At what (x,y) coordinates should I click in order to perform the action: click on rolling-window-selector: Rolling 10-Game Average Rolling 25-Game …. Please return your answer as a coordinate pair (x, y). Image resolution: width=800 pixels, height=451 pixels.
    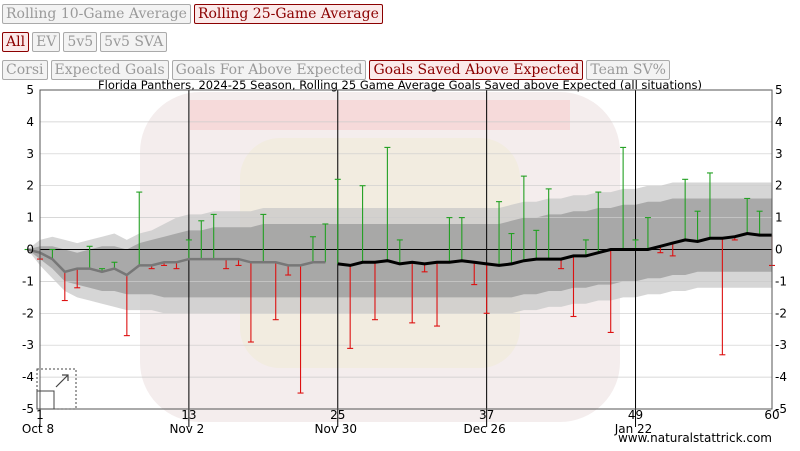
    Looking at the image, I should click on (192, 14).